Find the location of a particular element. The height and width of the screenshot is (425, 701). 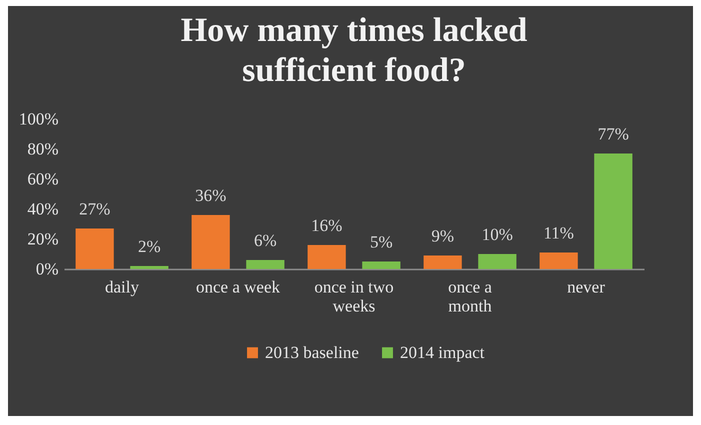

data-label: 9% is located at coordinates (442, 236).